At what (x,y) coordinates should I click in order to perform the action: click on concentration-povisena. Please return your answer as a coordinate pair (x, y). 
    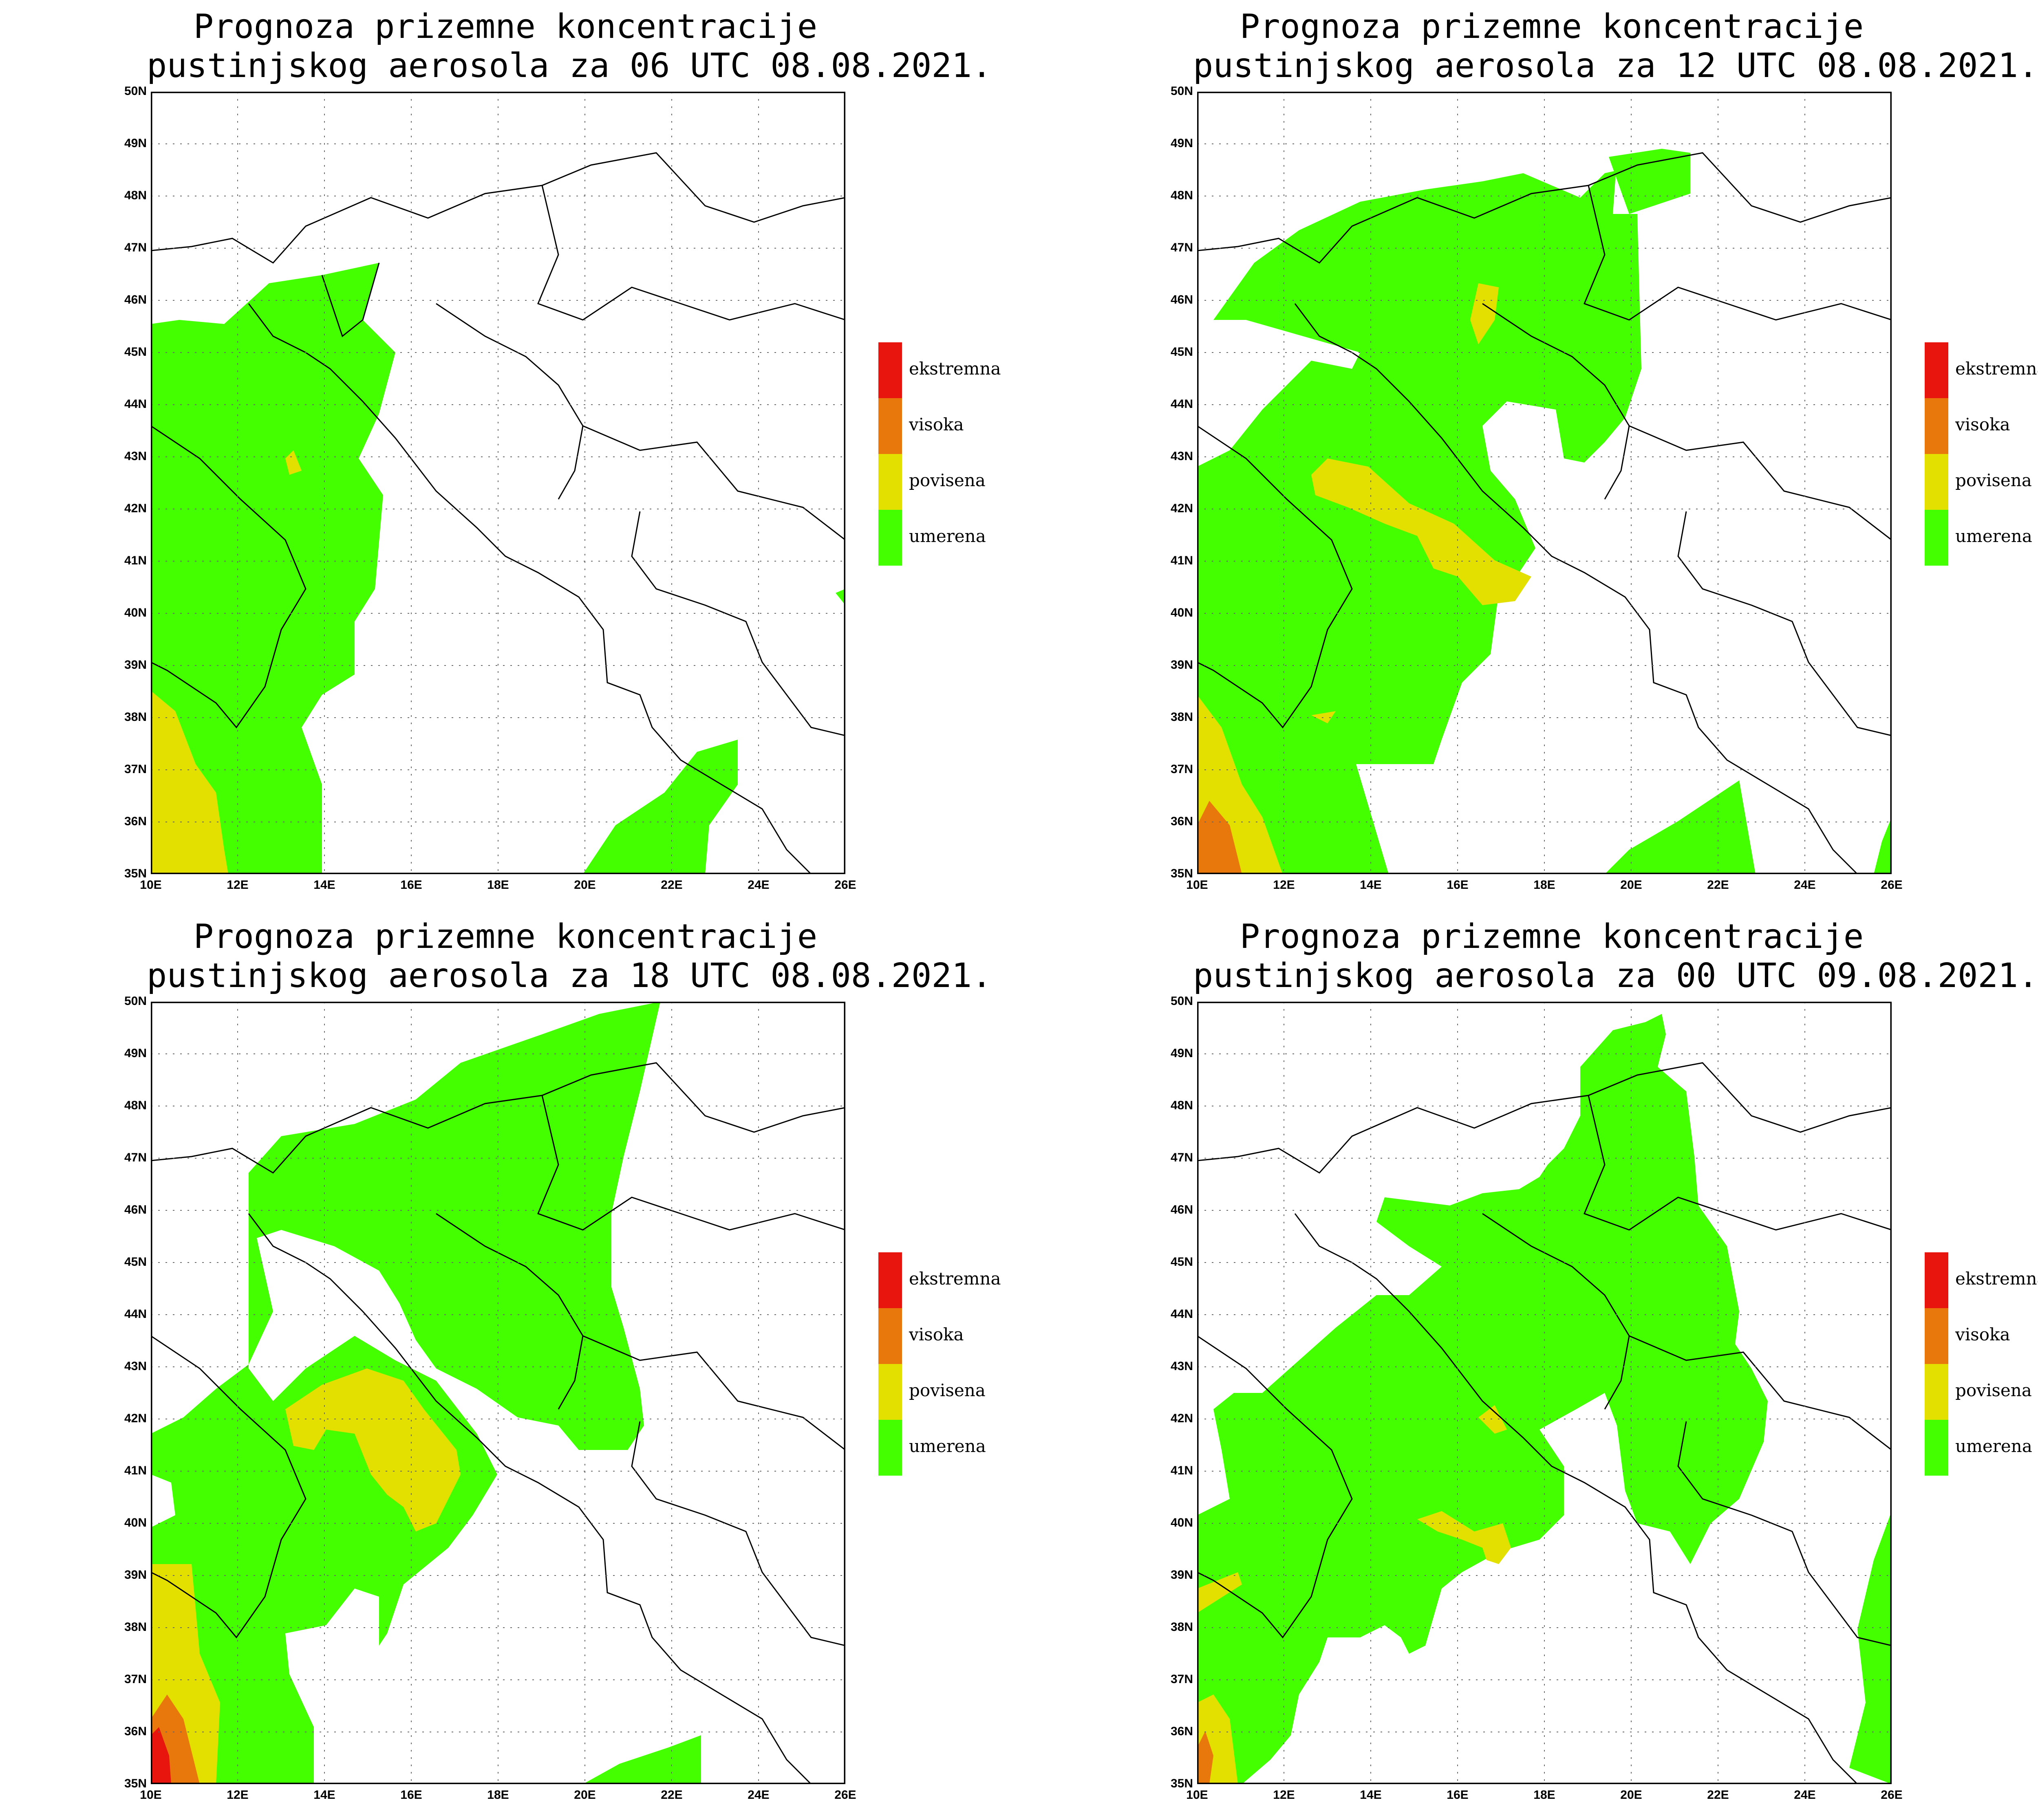
    Looking at the image, I should click on (227, 662).